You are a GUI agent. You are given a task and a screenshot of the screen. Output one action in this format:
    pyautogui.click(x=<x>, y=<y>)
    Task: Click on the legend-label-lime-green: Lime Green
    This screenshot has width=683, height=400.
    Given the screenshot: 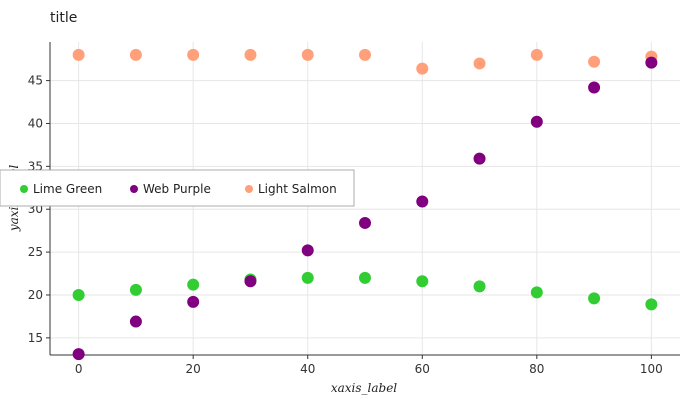 What is the action you would take?
    pyautogui.click(x=67, y=189)
    